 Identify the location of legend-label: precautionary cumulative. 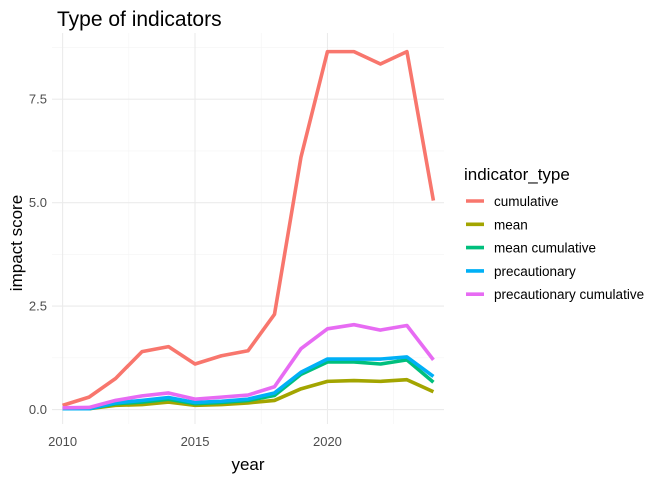
(569, 294).